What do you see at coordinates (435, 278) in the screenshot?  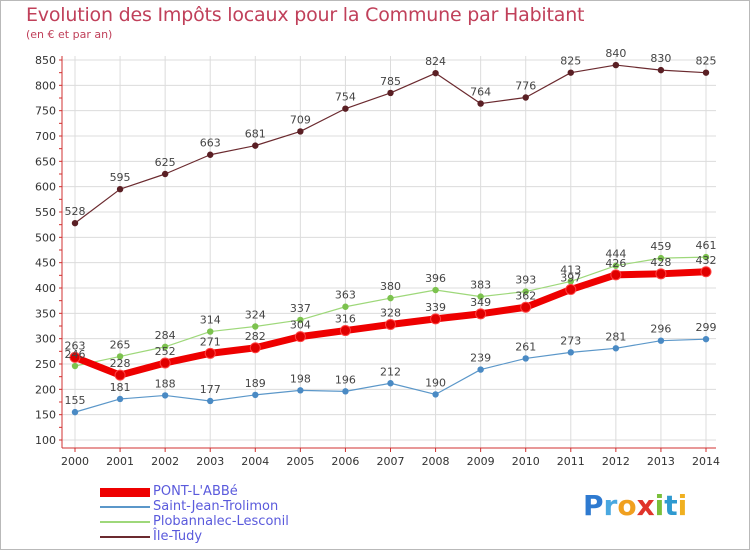 I see `data-label: 396` at bounding box center [435, 278].